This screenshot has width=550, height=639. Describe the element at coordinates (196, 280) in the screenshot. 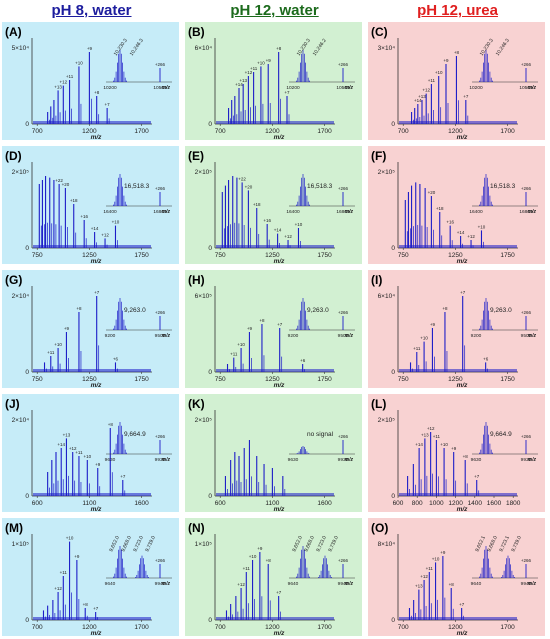

I see `panel-label: (H)` at that location.